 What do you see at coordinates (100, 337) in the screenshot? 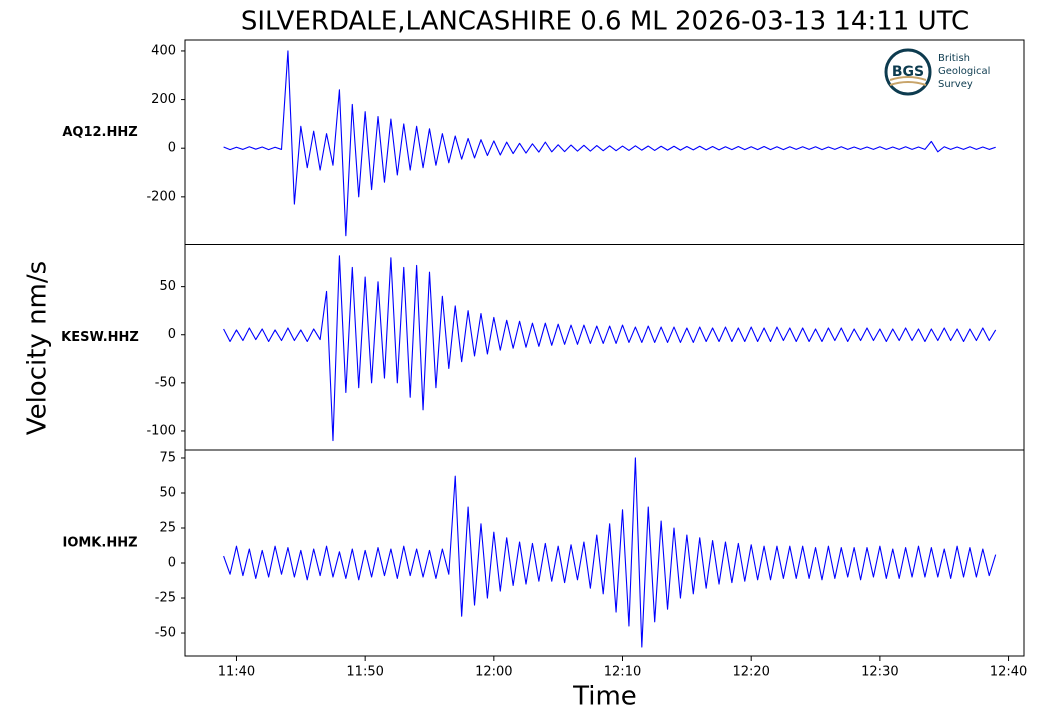
I see `panel-label: KESW.HHZ` at bounding box center [100, 337].